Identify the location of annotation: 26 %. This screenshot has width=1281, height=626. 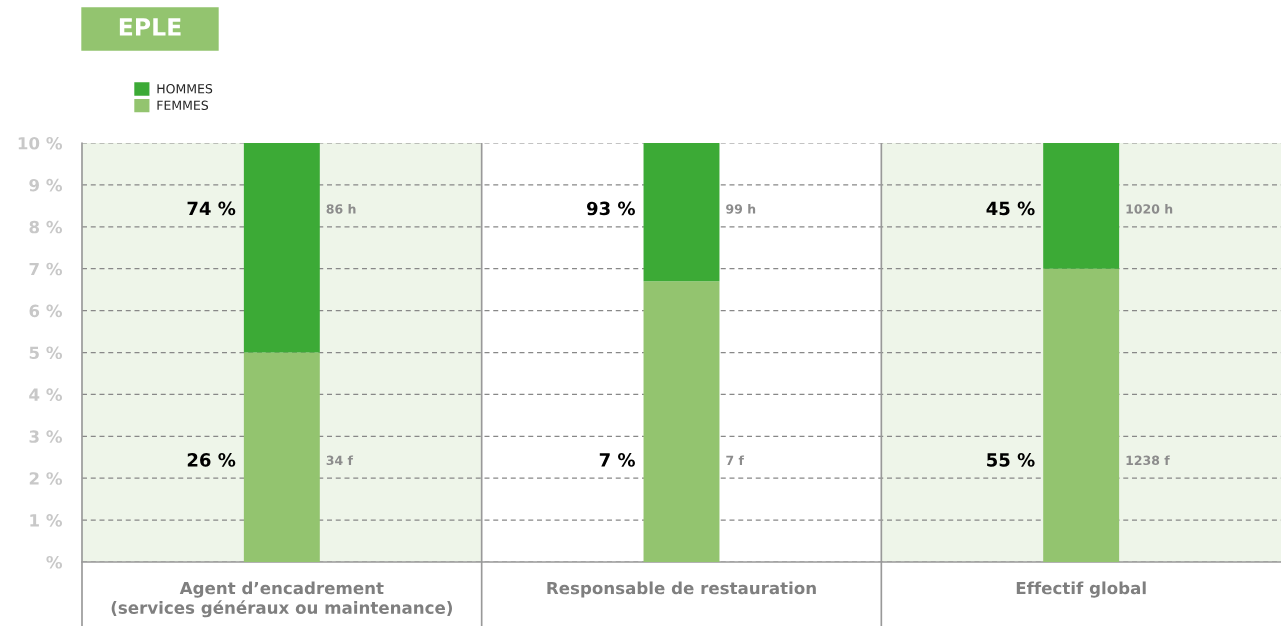
(211, 460).